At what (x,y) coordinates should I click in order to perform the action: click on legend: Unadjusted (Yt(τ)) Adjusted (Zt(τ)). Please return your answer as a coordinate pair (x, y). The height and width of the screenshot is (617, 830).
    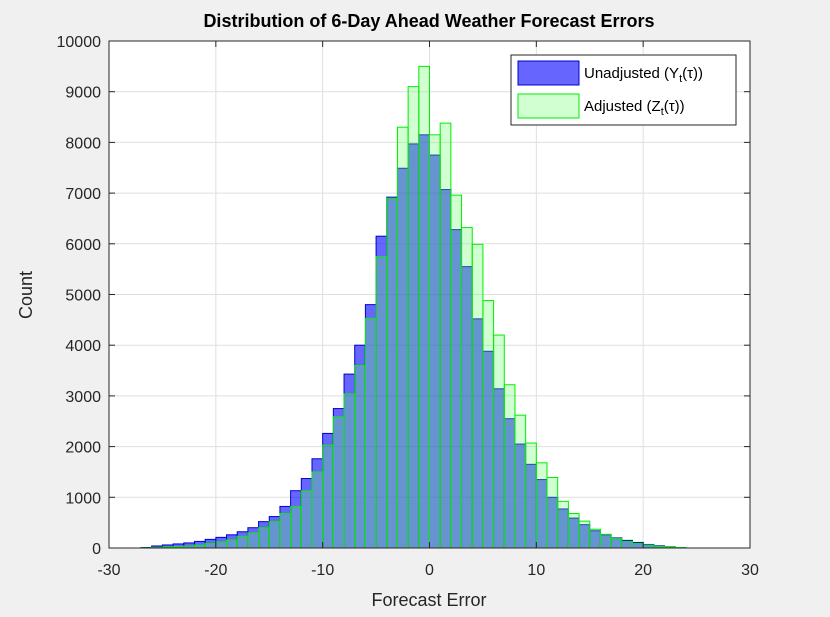
    Looking at the image, I should click on (623, 90).